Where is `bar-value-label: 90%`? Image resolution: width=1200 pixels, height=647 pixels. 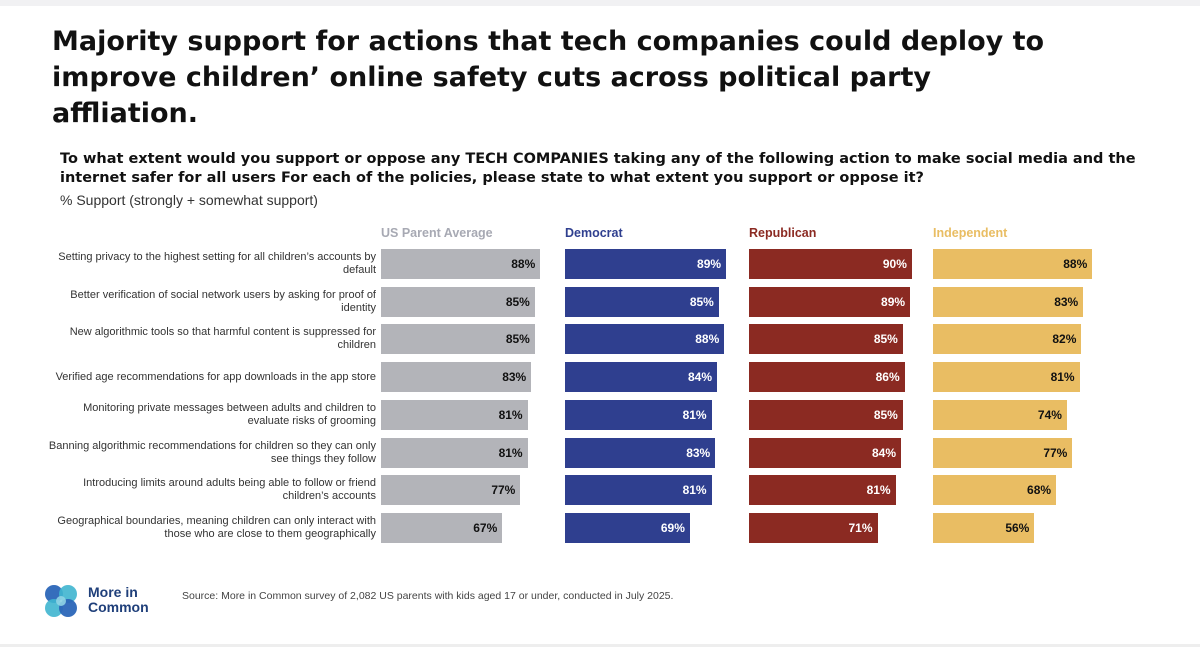
bar-value-label: 90% is located at coordinates (894, 264).